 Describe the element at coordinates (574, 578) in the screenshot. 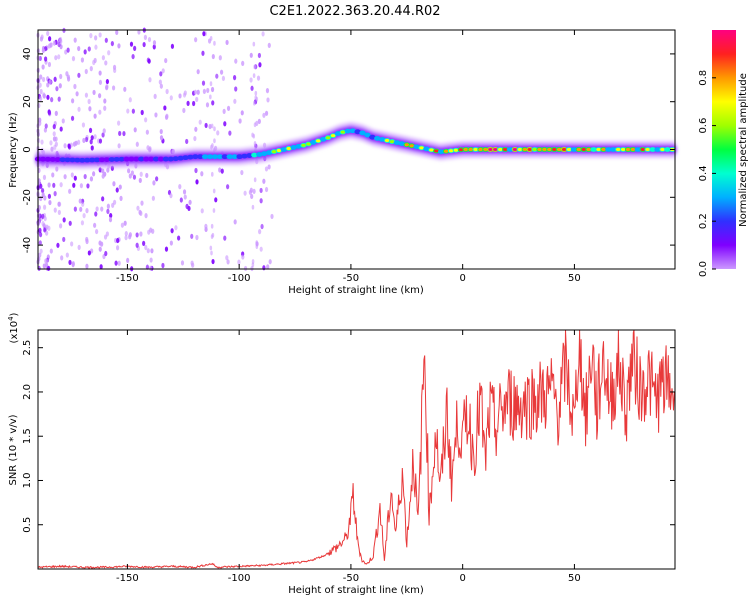

I see `snr-xtick-label: 50` at that location.